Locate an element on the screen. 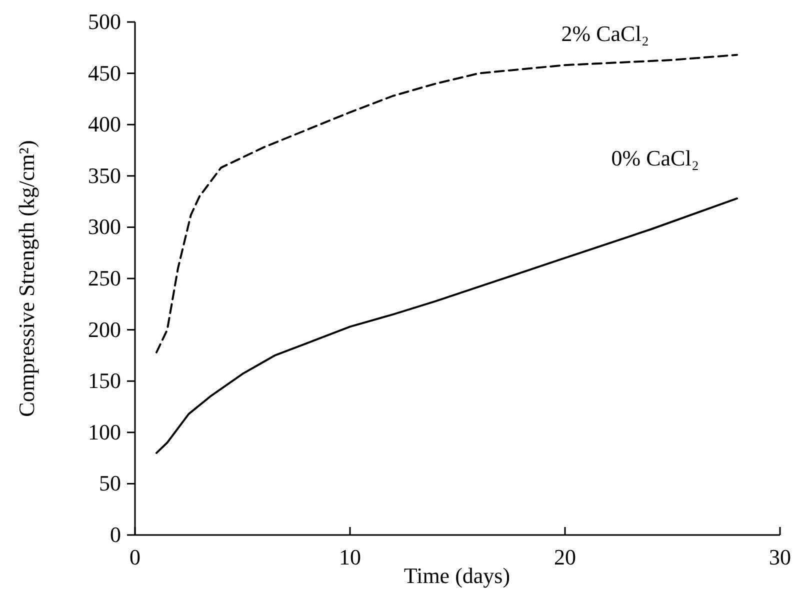 The height and width of the screenshot is (609, 794). x-tick-label: 30 is located at coordinates (780, 557).